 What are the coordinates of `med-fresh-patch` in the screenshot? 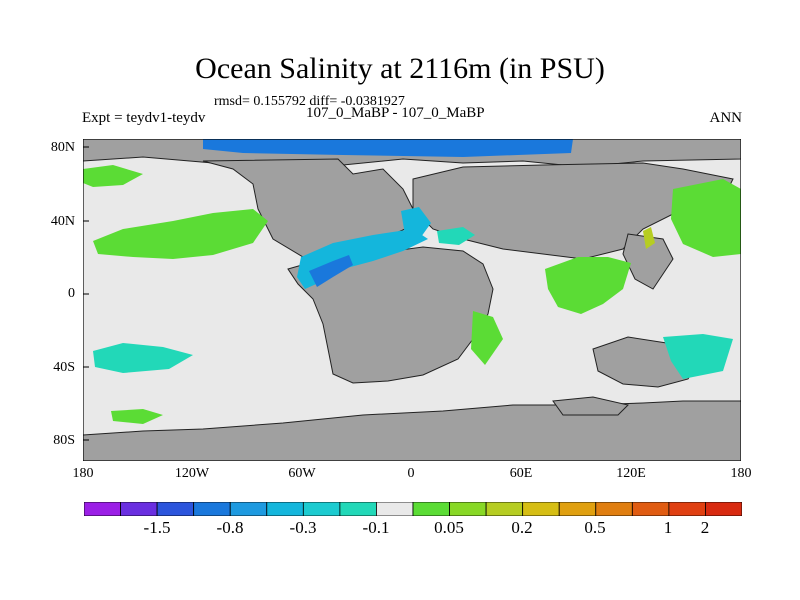 It's located at (456, 236).